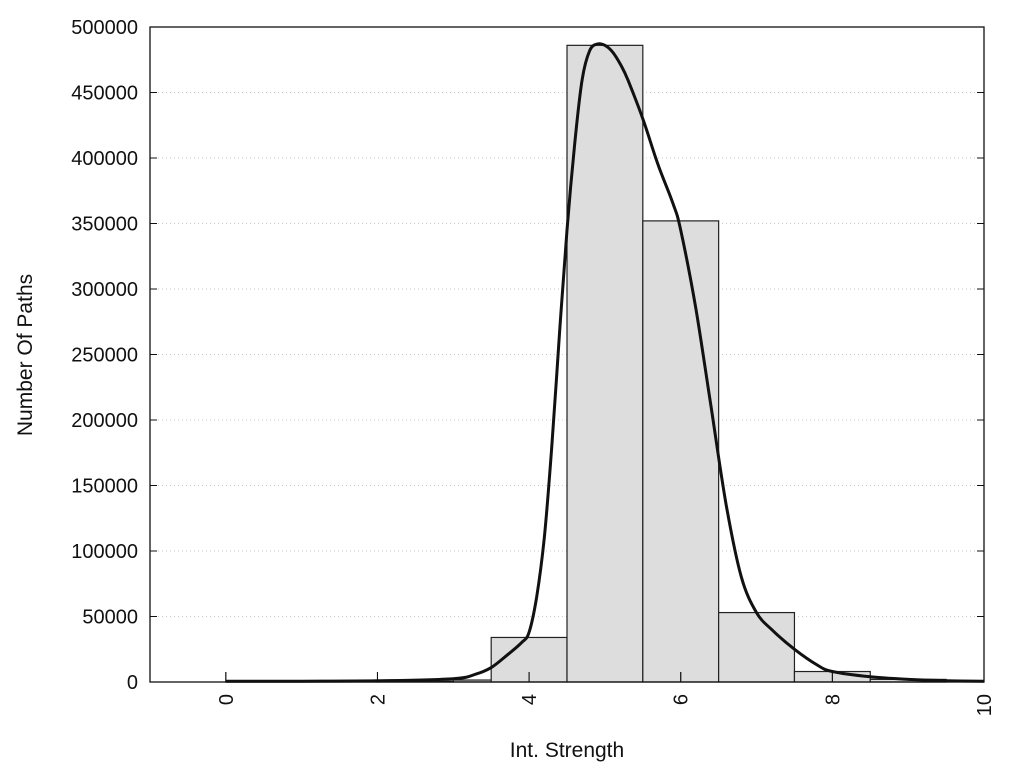 Image resolution: width=1024 pixels, height=773 pixels. What do you see at coordinates (25, 355) in the screenshot?
I see `y-axis-title: Number Of Paths` at bounding box center [25, 355].